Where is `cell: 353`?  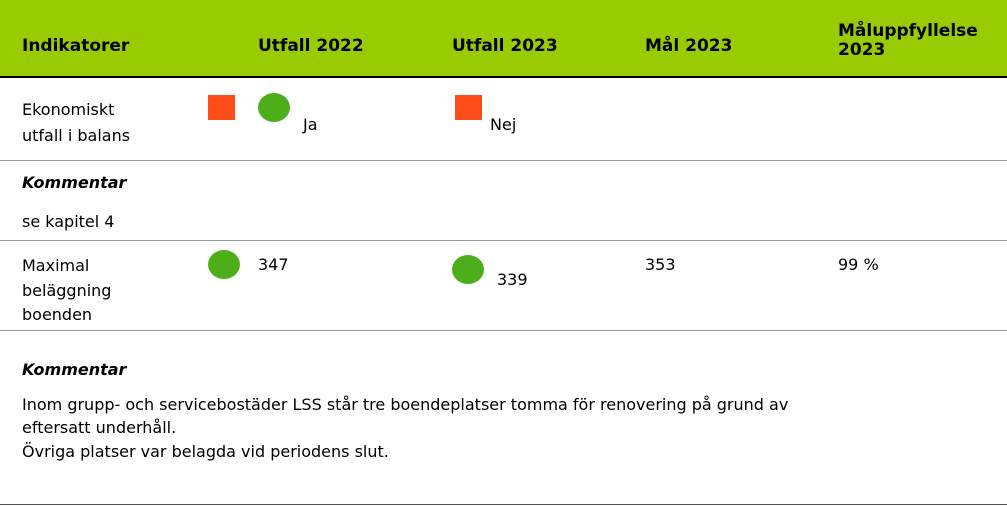 cell: 353 is located at coordinates (660, 264).